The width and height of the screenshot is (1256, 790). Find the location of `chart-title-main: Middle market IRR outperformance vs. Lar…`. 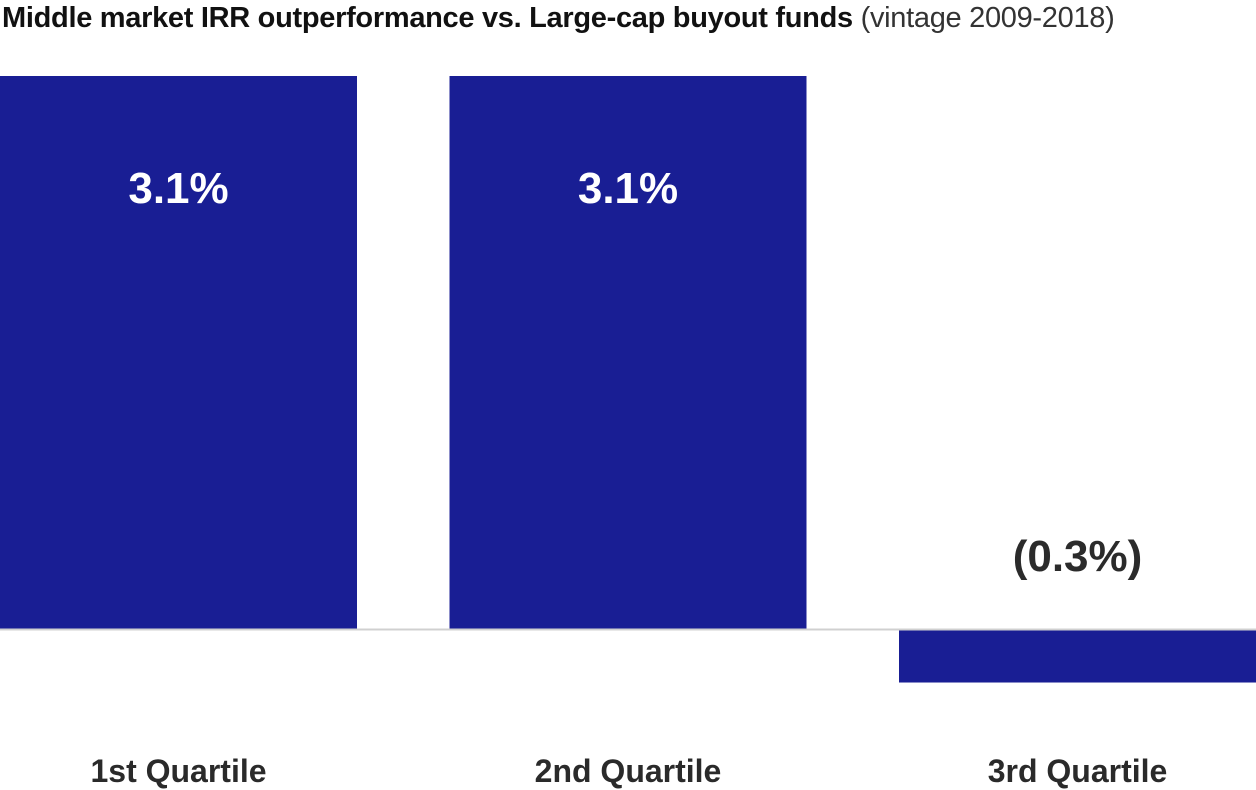

chart-title-main: Middle market IRR outperformance vs. Lar… is located at coordinates (427, 18).